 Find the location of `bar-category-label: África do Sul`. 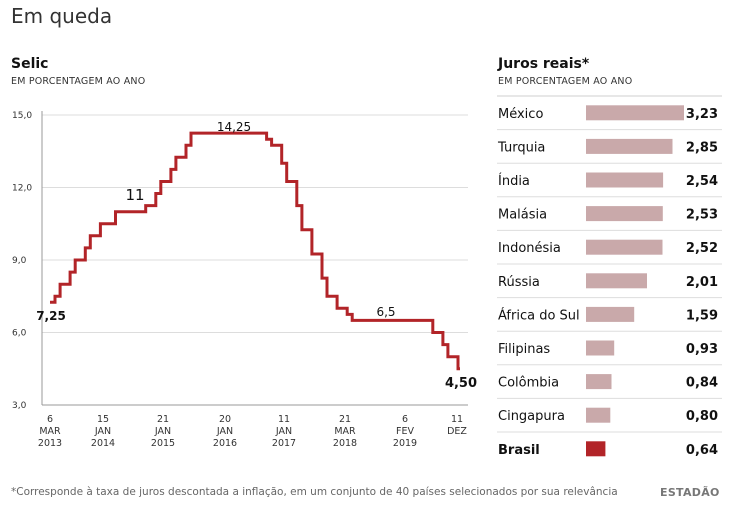

bar-category-label: África do Sul is located at coordinates (539, 315).